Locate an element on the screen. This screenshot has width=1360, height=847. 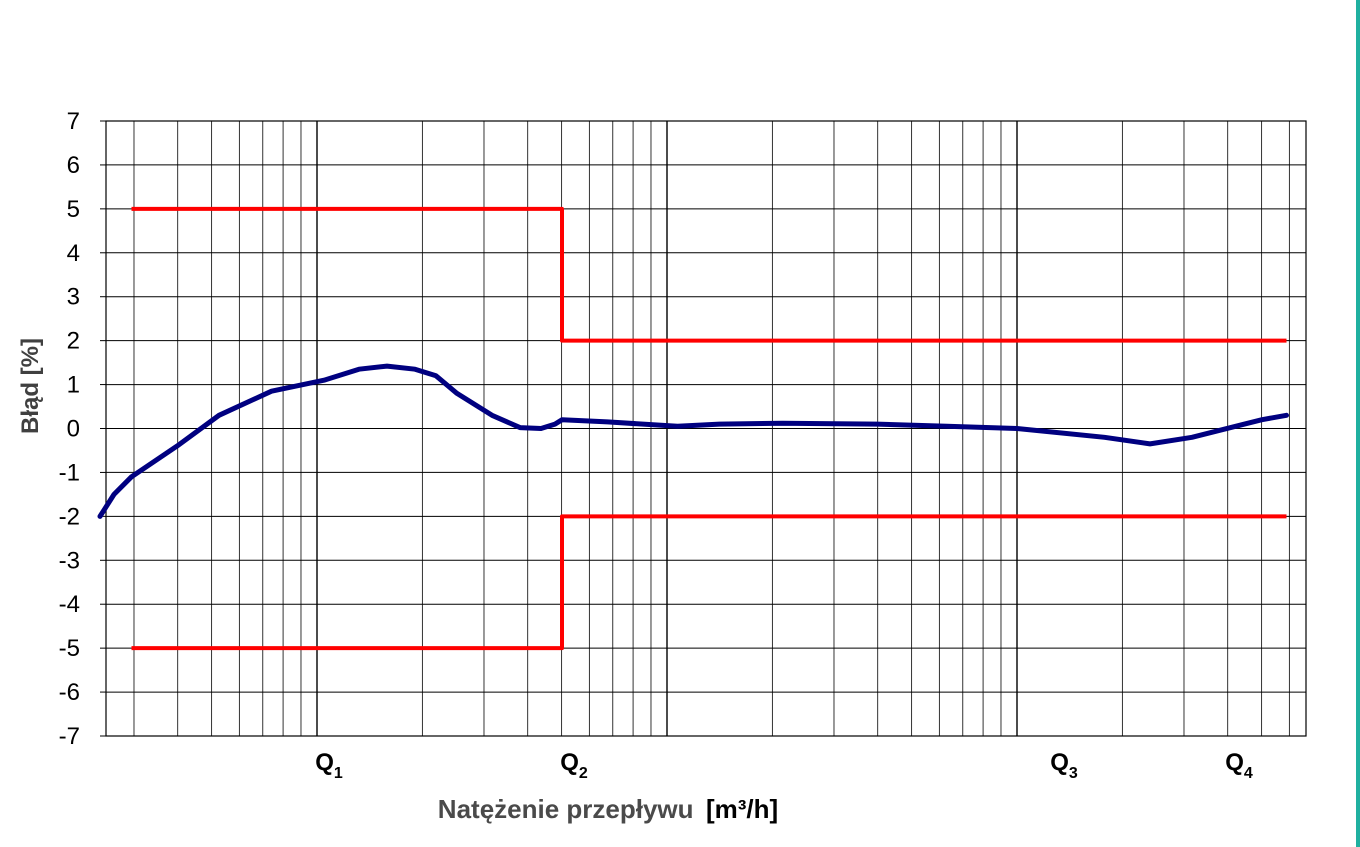
upper-limit-line is located at coordinates (709, 274).